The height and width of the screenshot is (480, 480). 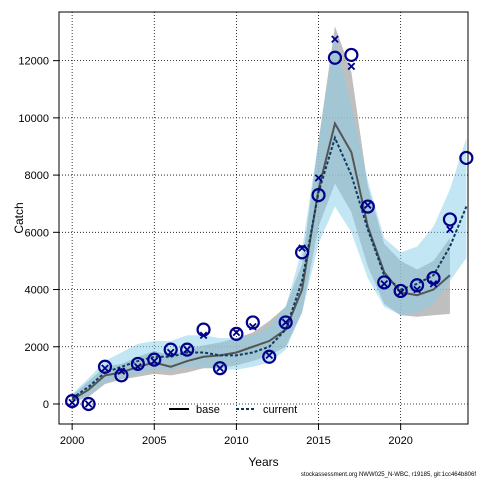 What do you see at coordinates (37, 233) in the screenshot?
I see `y-tick-label: 6000` at bounding box center [37, 233].